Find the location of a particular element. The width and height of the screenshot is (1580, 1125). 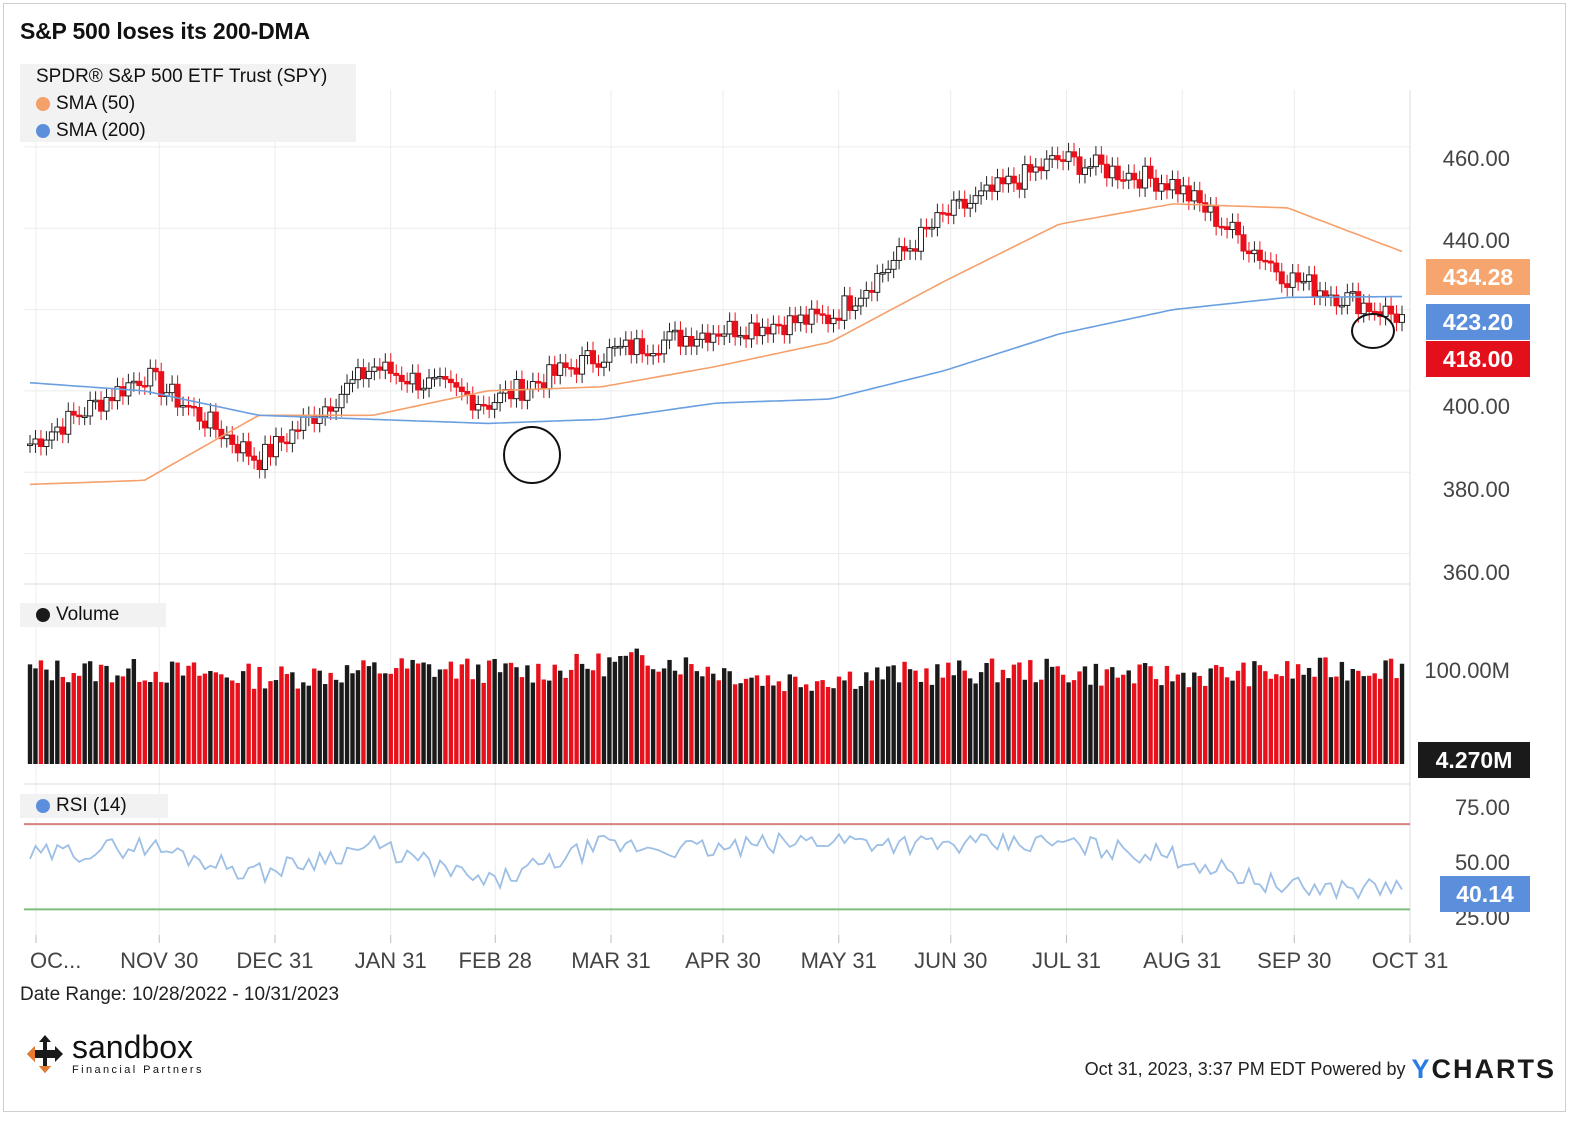

sma50-dot-icon is located at coordinates (43, 104).